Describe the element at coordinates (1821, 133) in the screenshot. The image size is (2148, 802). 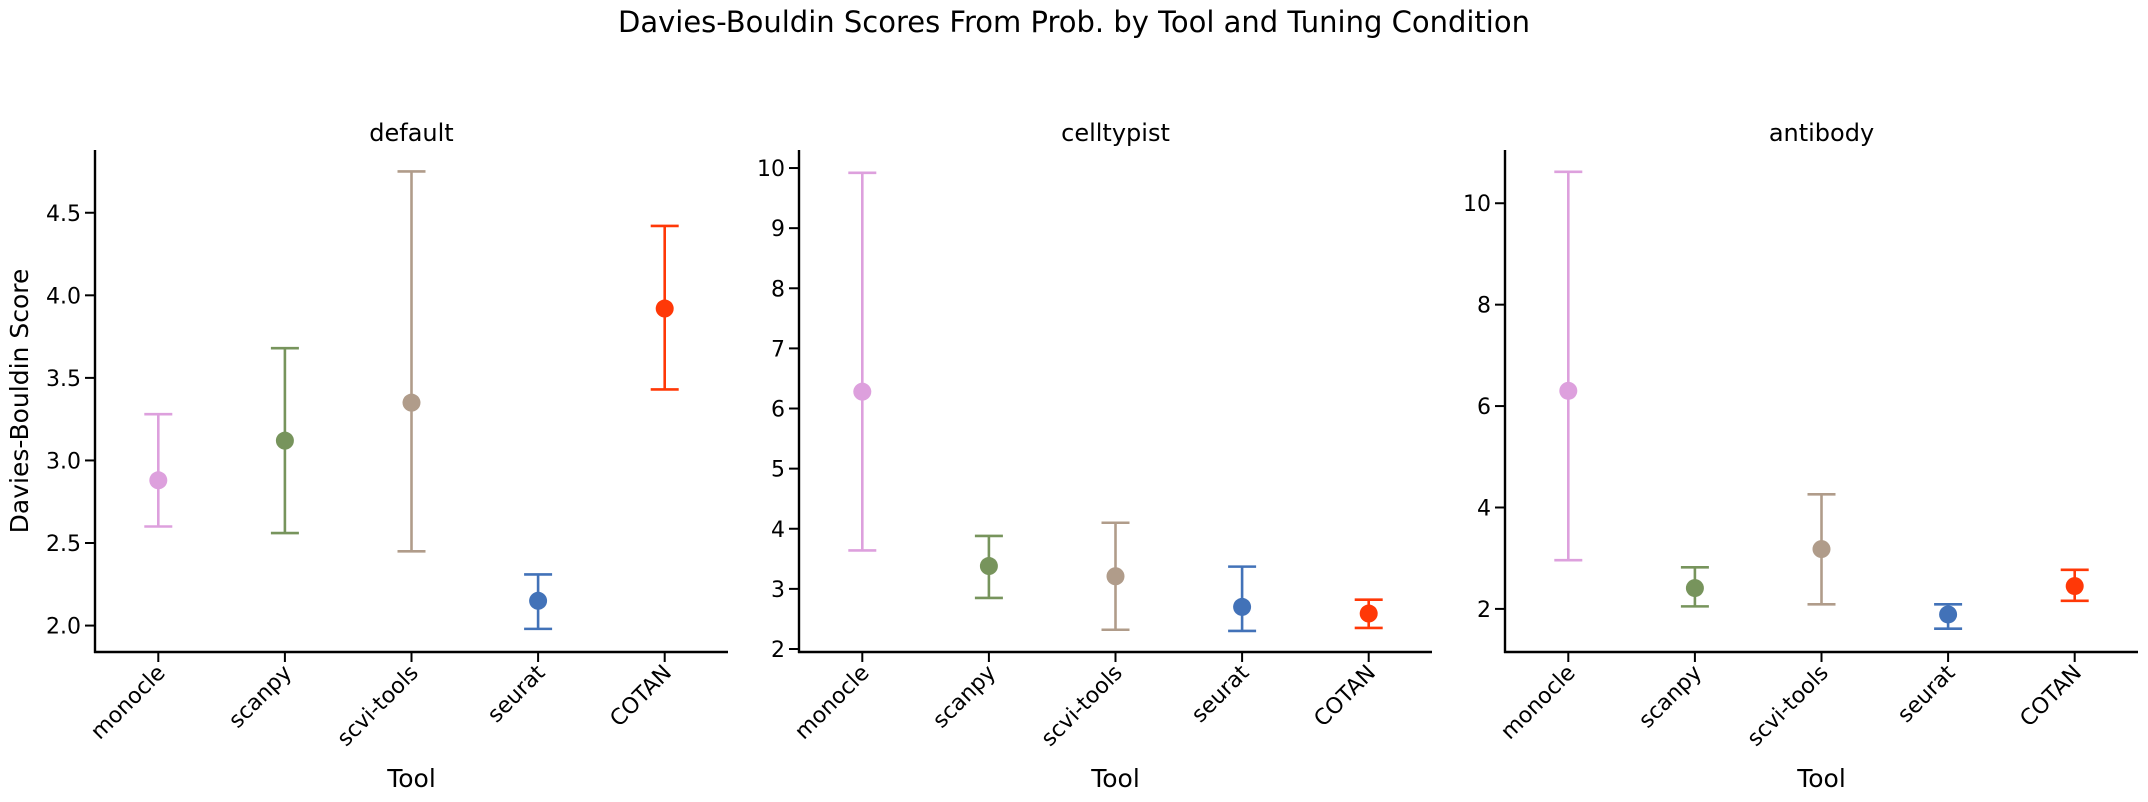
I see `panel-title: antibody` at that location.